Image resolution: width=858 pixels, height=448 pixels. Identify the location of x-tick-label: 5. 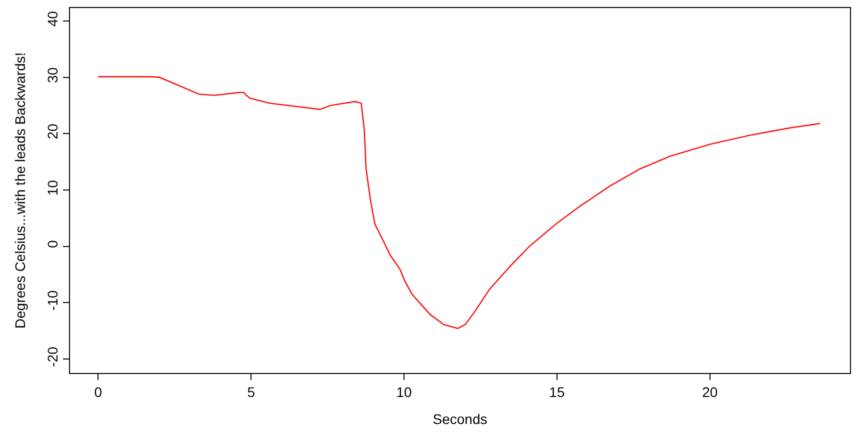
(251, 392).